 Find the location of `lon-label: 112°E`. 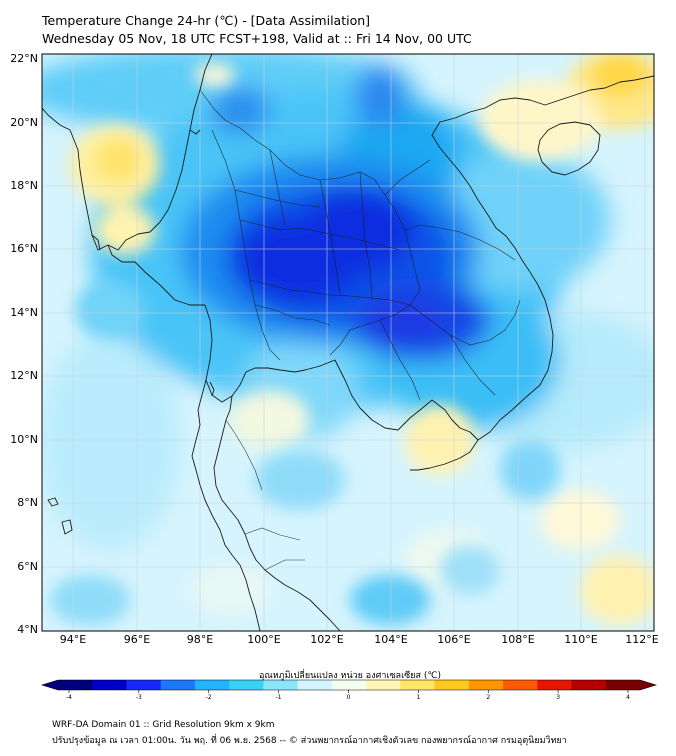

lon-label: 112°E is located at coordinates (642, 639).